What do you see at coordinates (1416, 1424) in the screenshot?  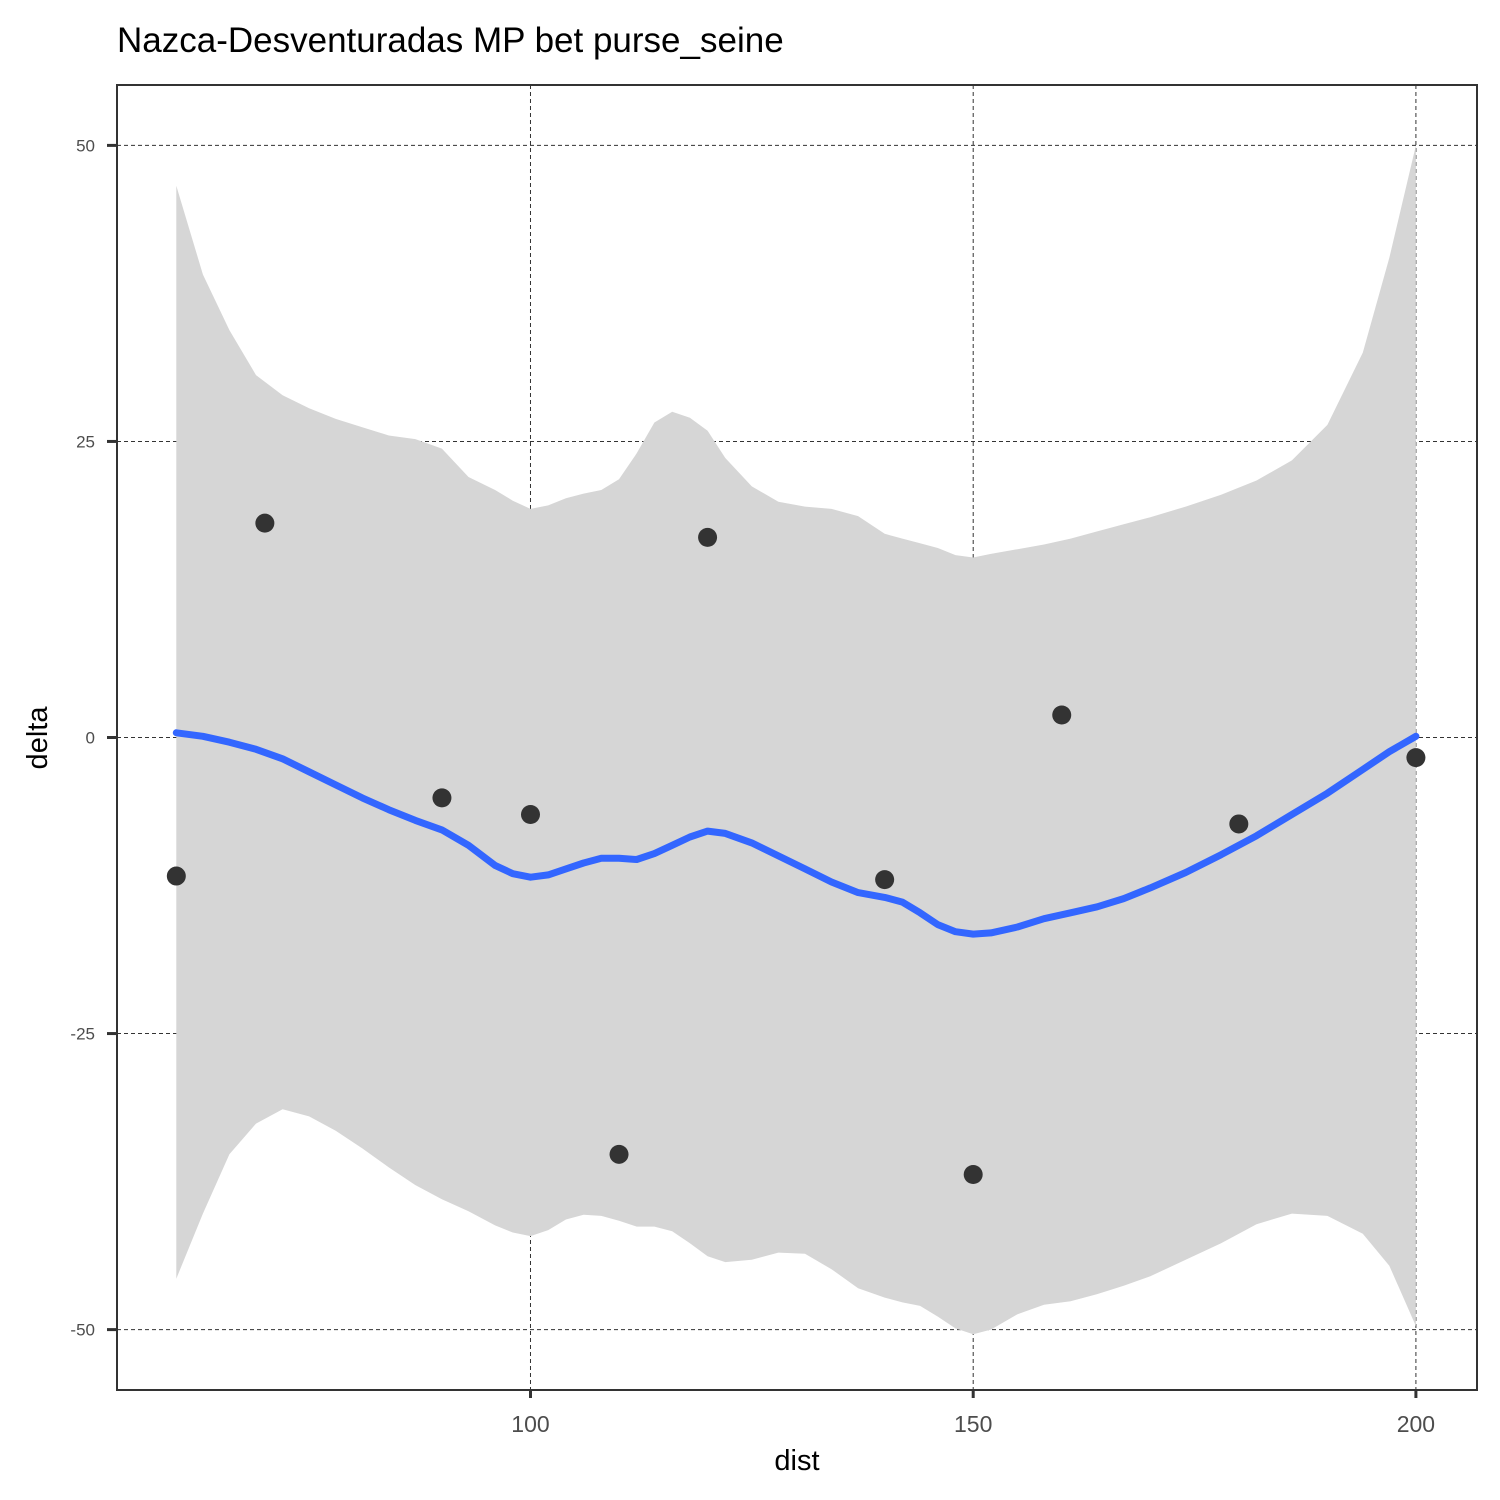 I see `x-tick-label: 200` at bounding box center [1416, 1424].